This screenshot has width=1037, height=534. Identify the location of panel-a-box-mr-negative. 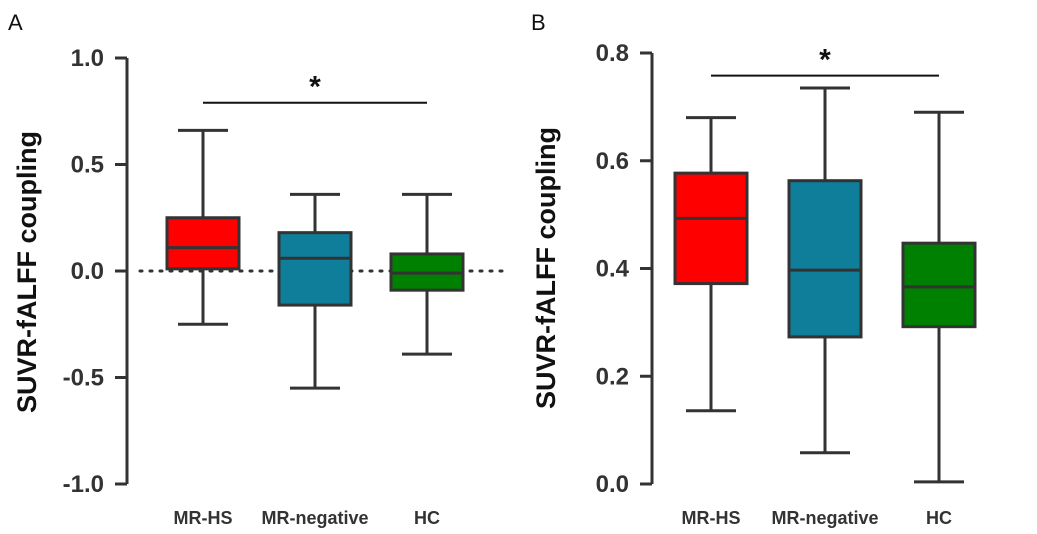
(315, 291).